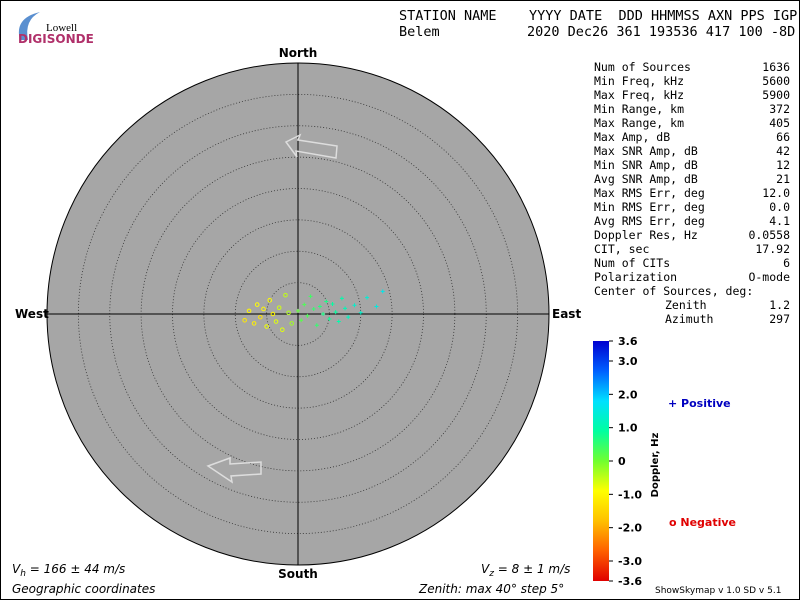 The height and width of the screenshot is (600, 800). Describe the element at coordinates (621, 249) in the screenshot. I see `stat-label: CIT, sec` at that location.